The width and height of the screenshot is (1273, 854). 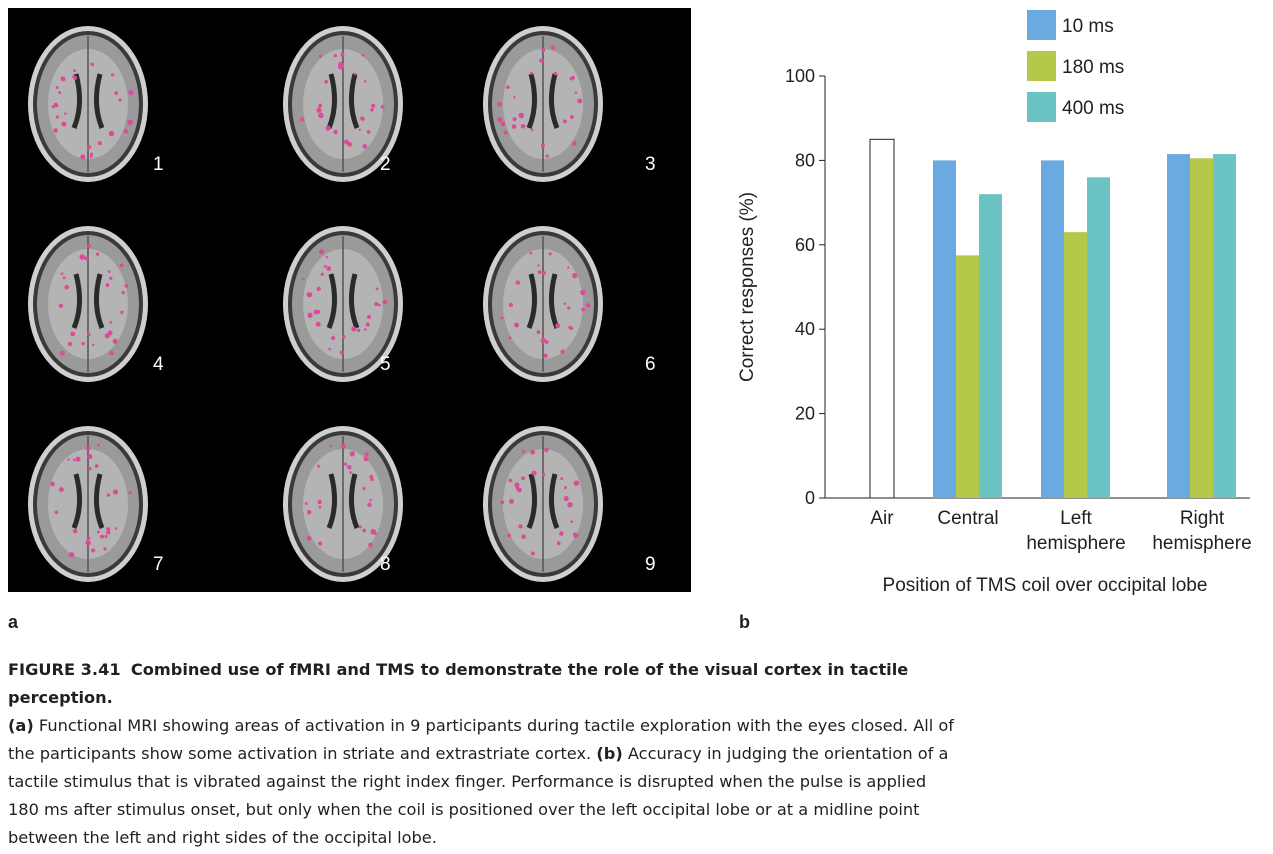 I want to click on legend-label: 10 ms, so click(x=1088, y=26).